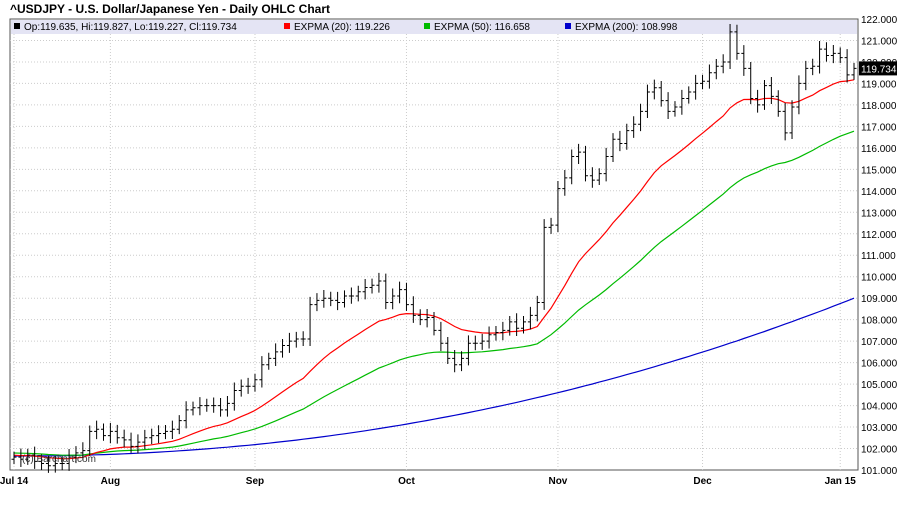  What do you see at coordinates (557, 481) in the screenshot?
I see `x-tick-label: Nov` at bounding box center [557, 481].